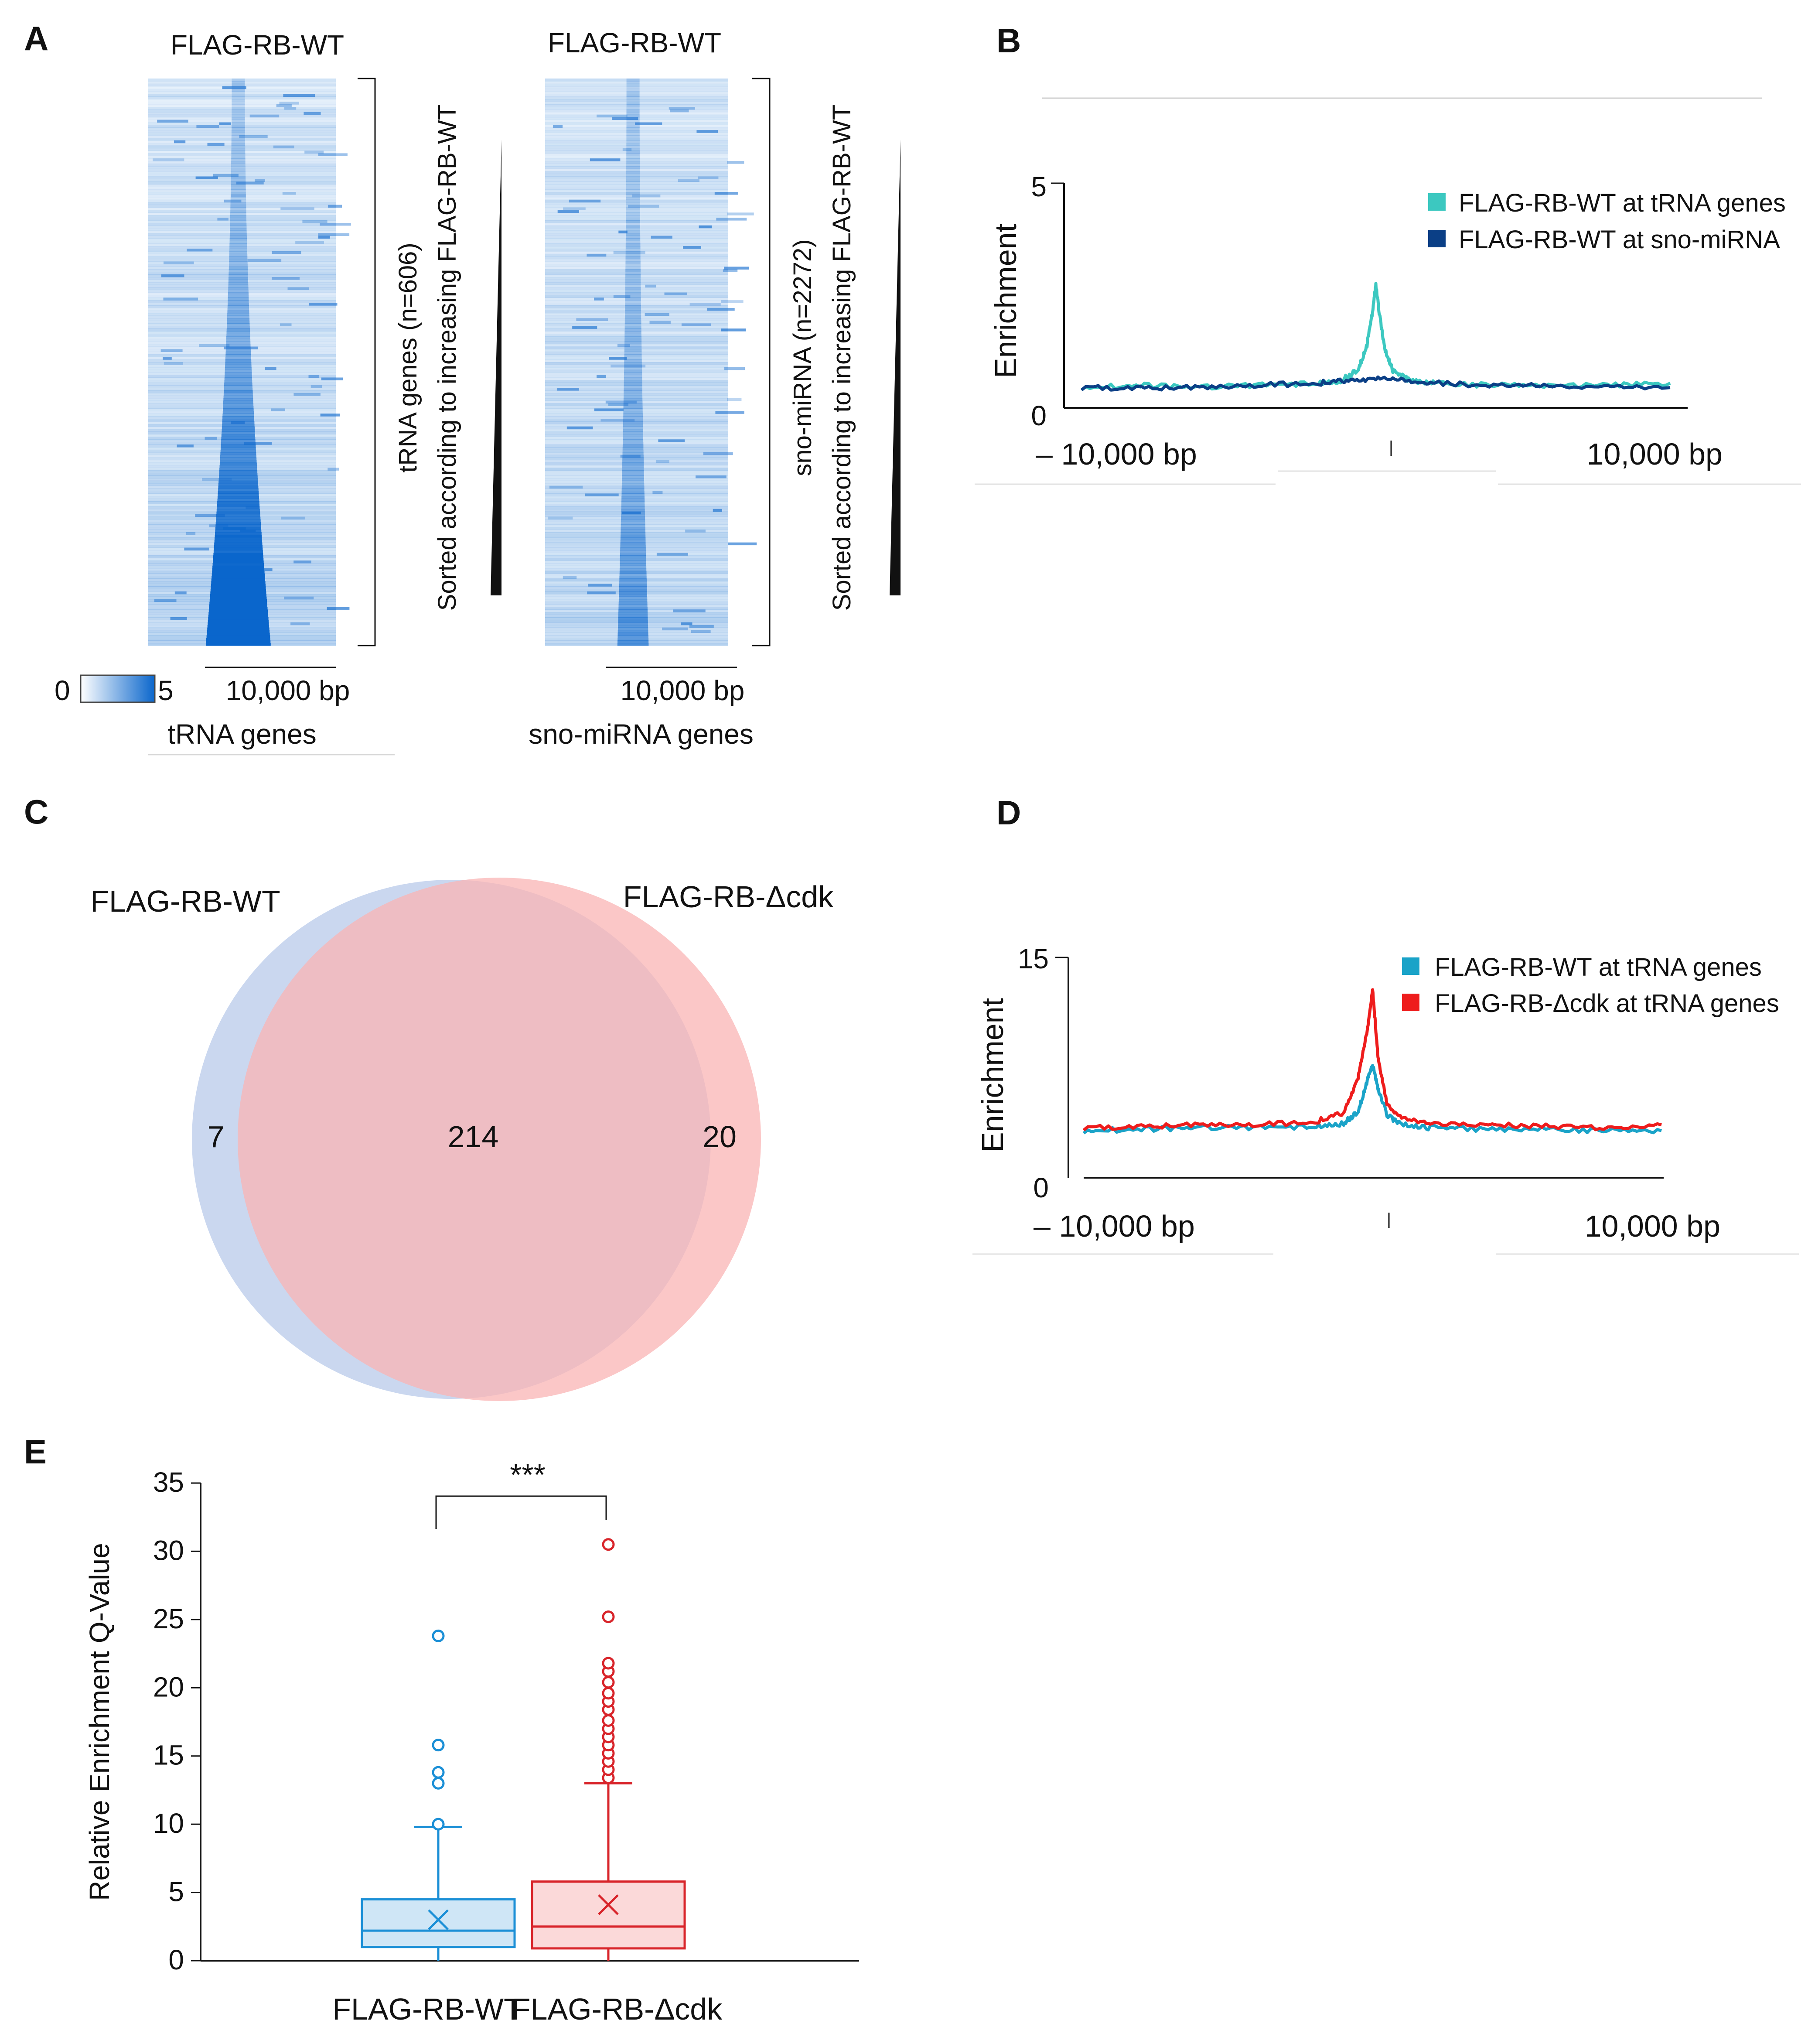  Describe the element at coordinates (637, 362) in the screenshot. I see `heatmap-background` at that location.